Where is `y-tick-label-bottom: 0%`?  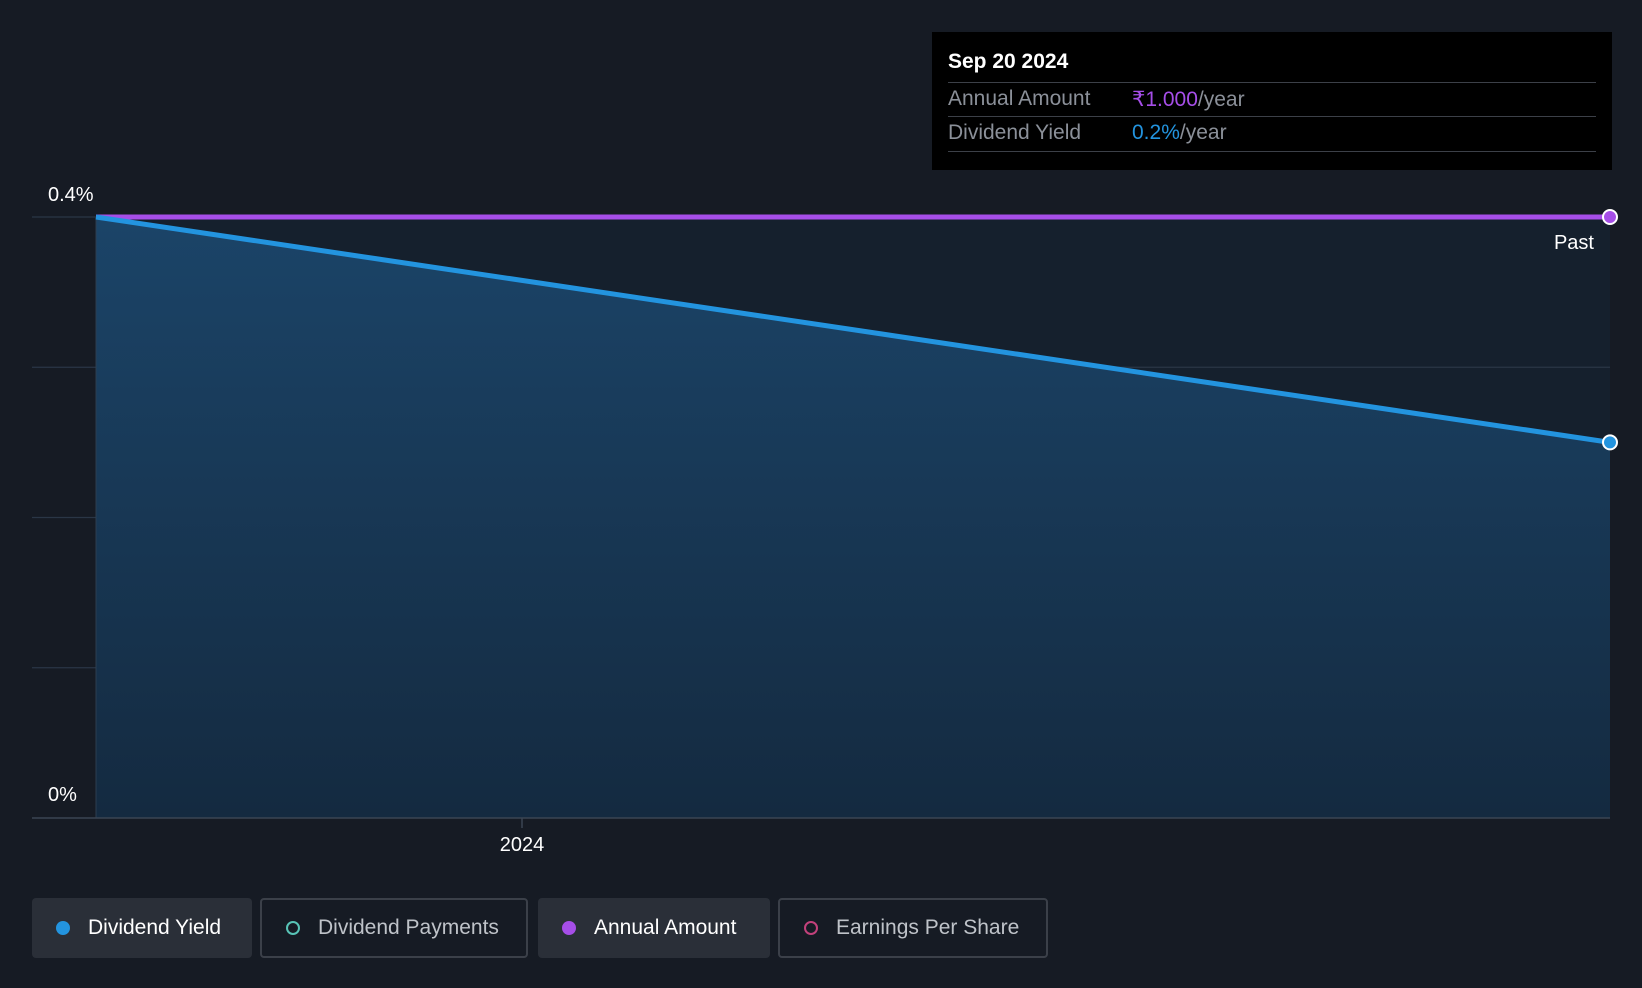 y-tick-label-bottom: 0% is located at coordinates (62, 795).